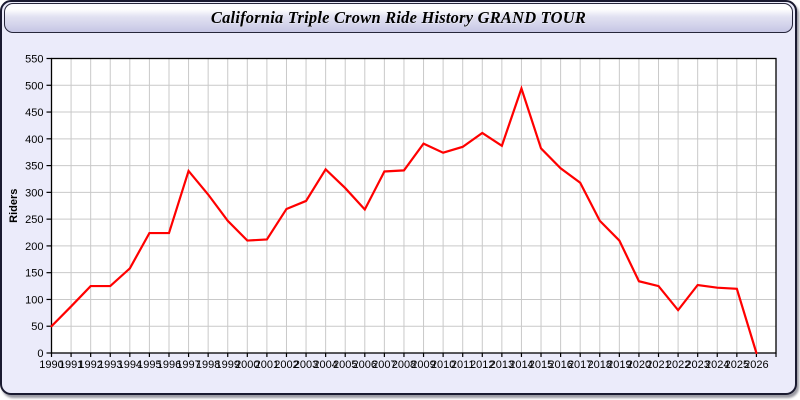 This screenshot has width=800, height=400. I want to click on y-axis-tick-label: 50, so click(37, 327).